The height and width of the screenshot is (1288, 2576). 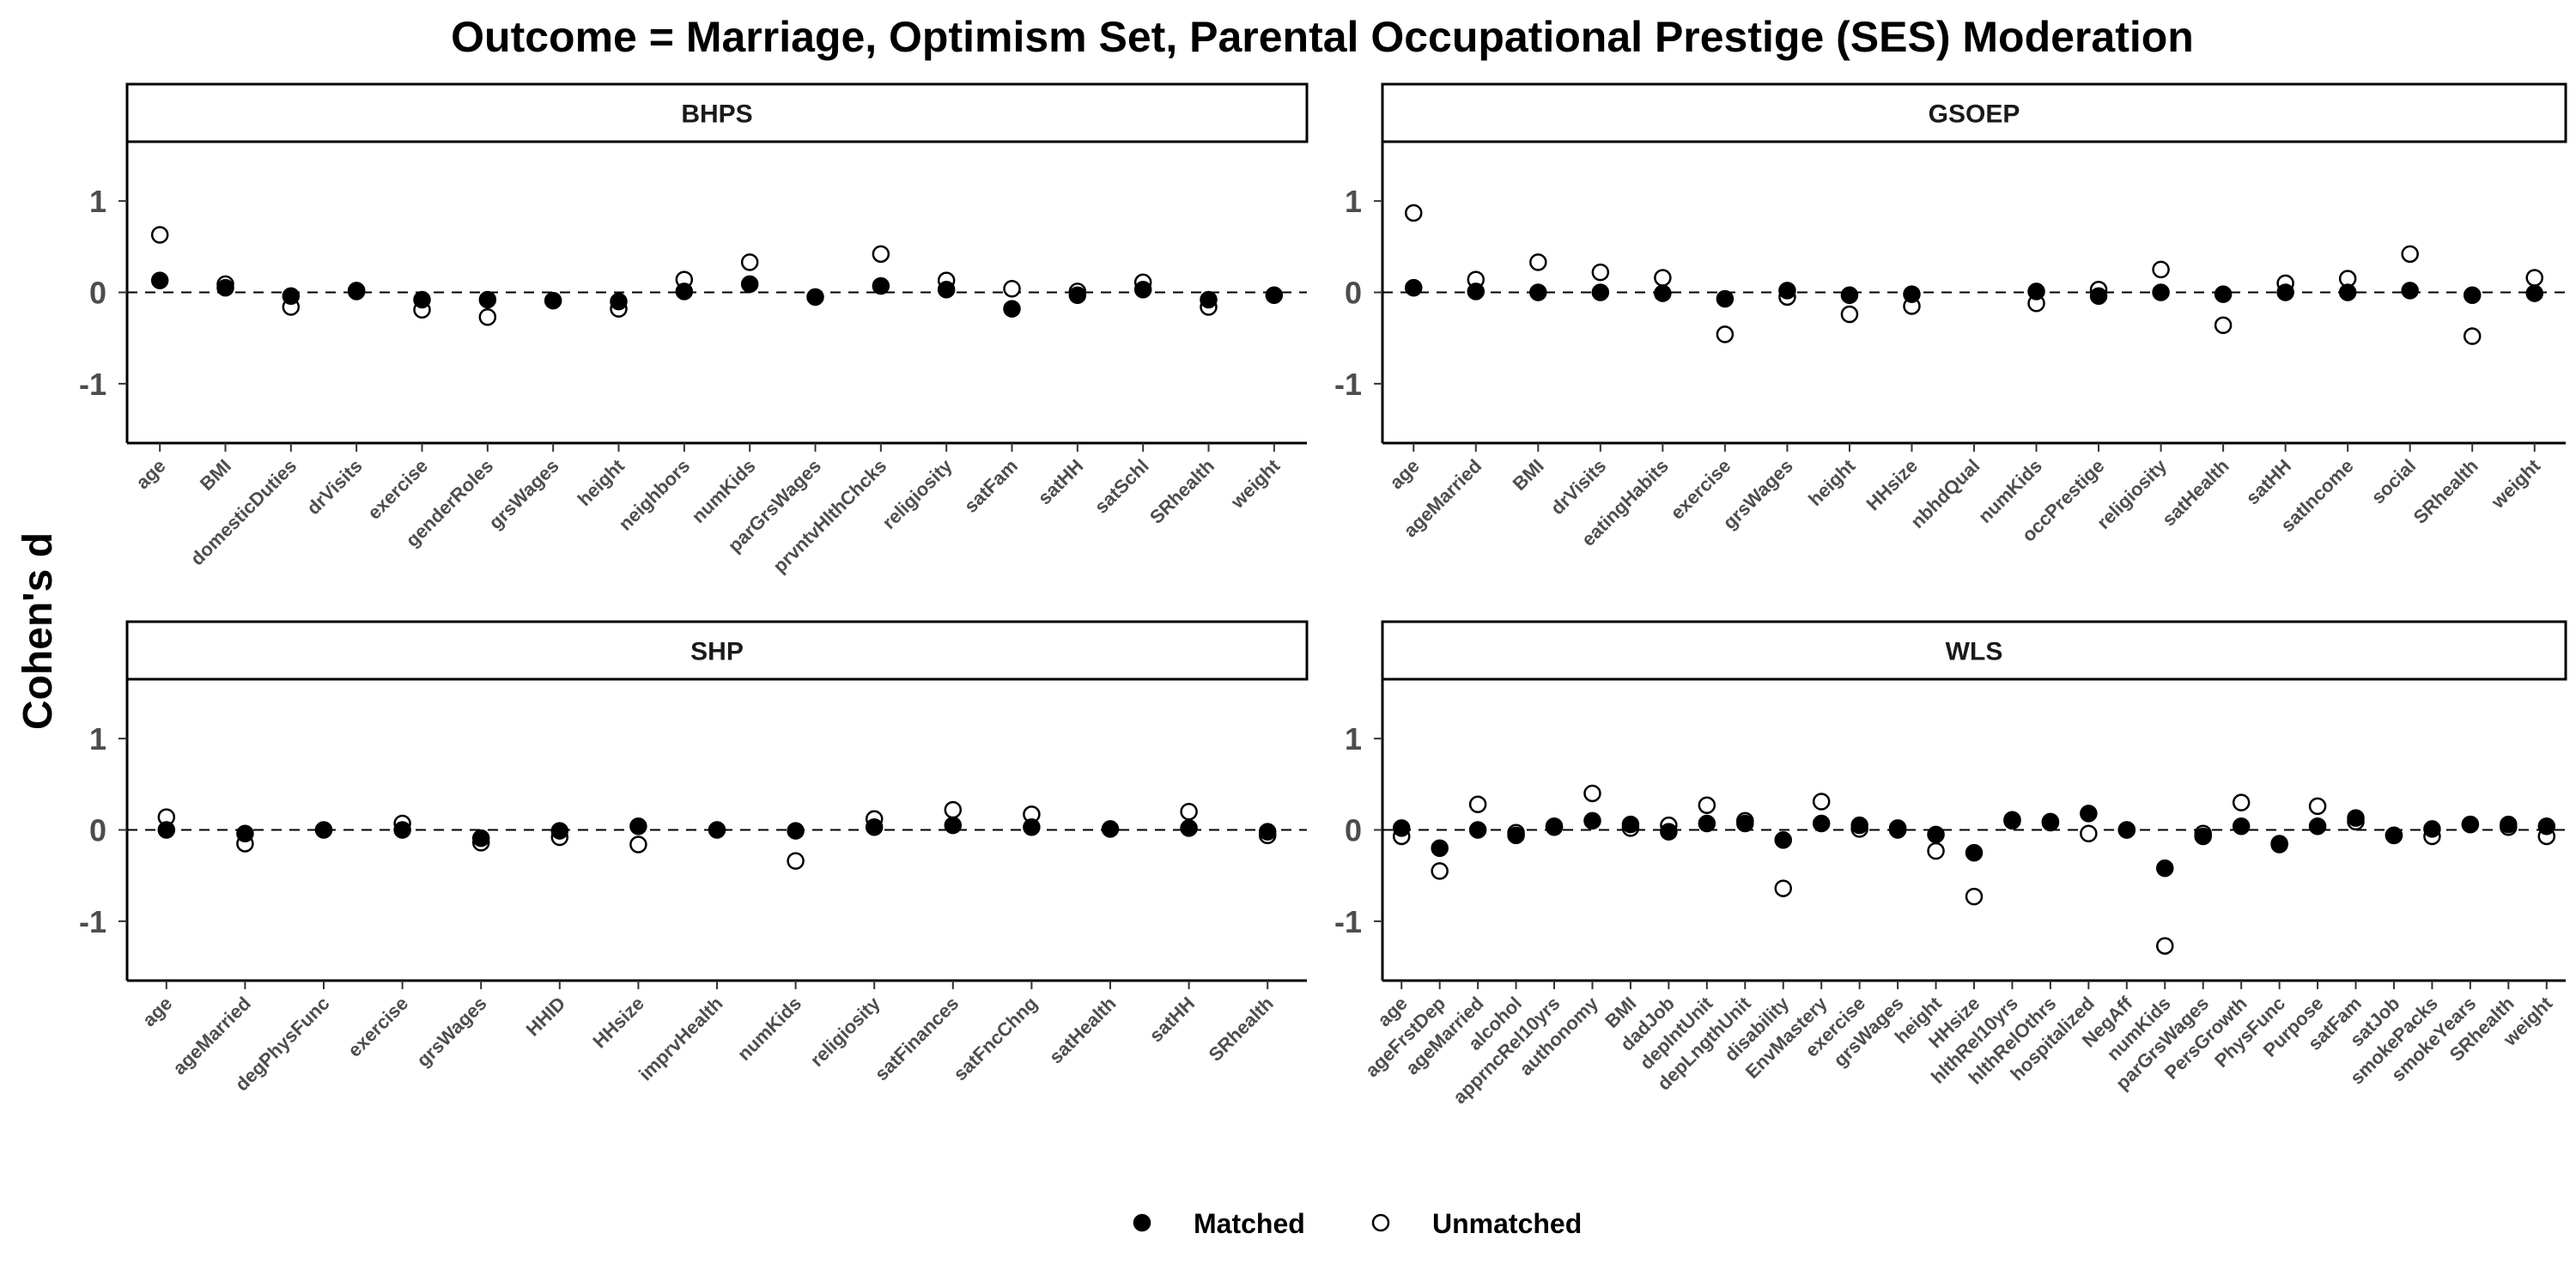 What do you see at coordinates (1353, 738) in the screenshot?
I see `y-tick-label: 1` at bounding box center [1353, 738].